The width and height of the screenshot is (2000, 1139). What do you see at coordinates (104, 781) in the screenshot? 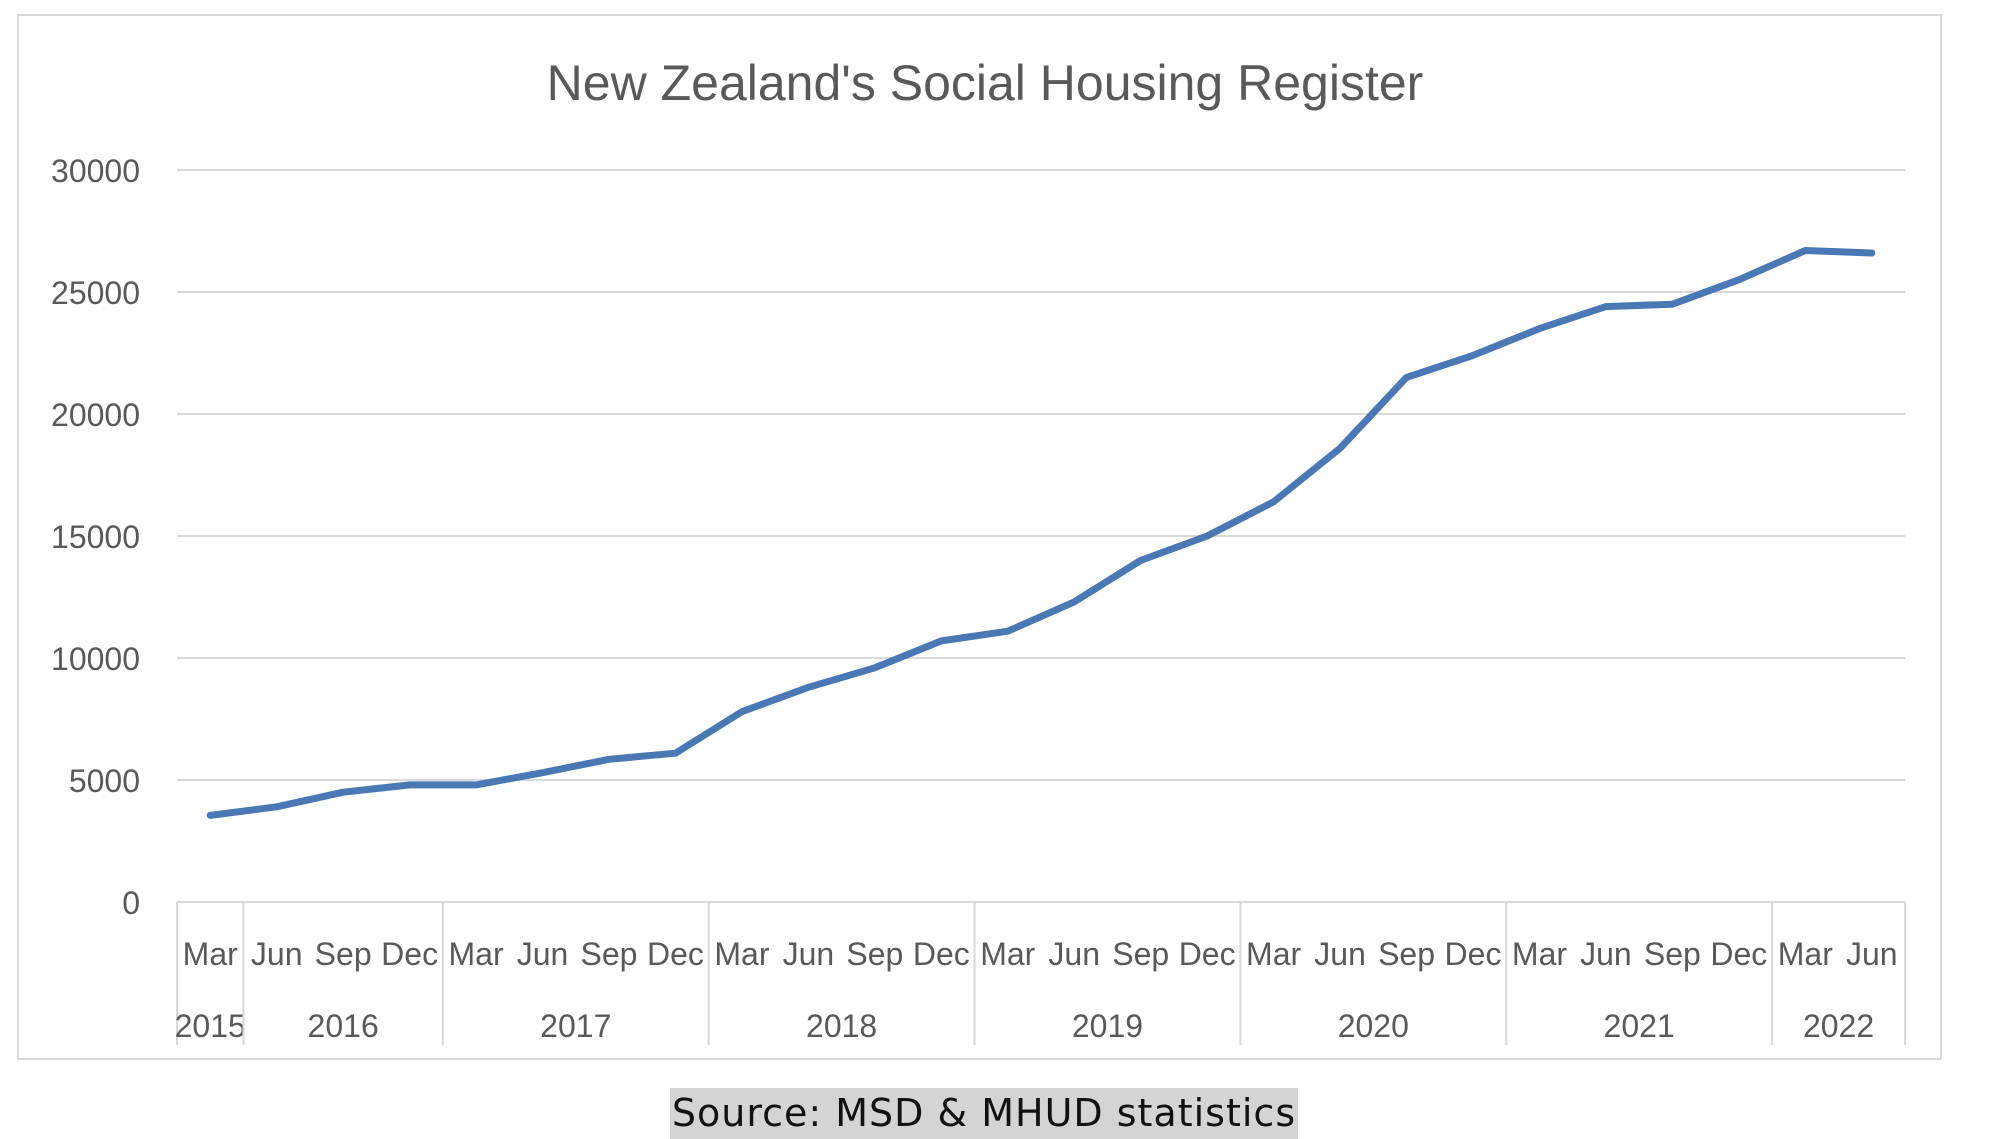
I see `y-tick-label: 5000` at bounding box center [104, 781].